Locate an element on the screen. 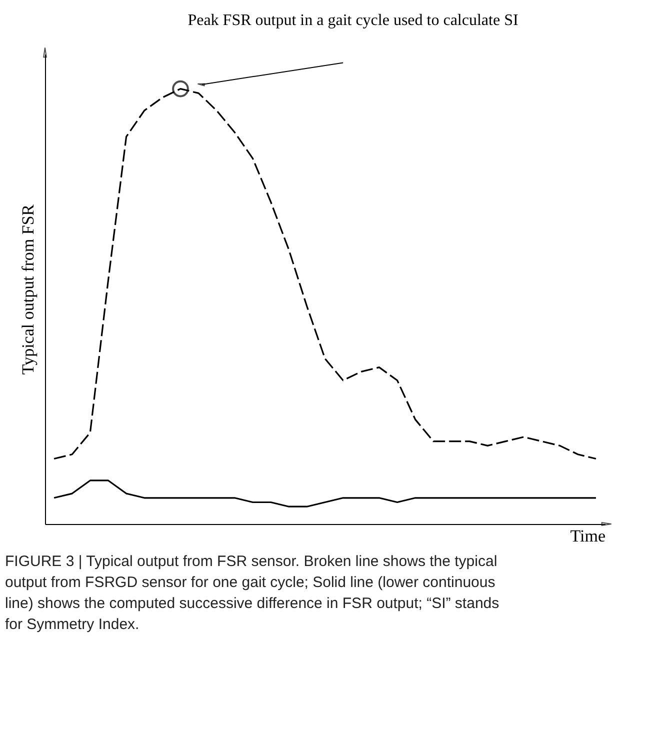 This screenshot has width=672, height=734. caption: FIGURE 3 | Typical output from FSR sensor. Broken line shows the typical output from FSRGD sensor for one gait cycle; Solid line (lower continuous line) shows the computed successive difference in FSR output; “SI” stands for Symmetry Index. is located at coordinates (252, 593).